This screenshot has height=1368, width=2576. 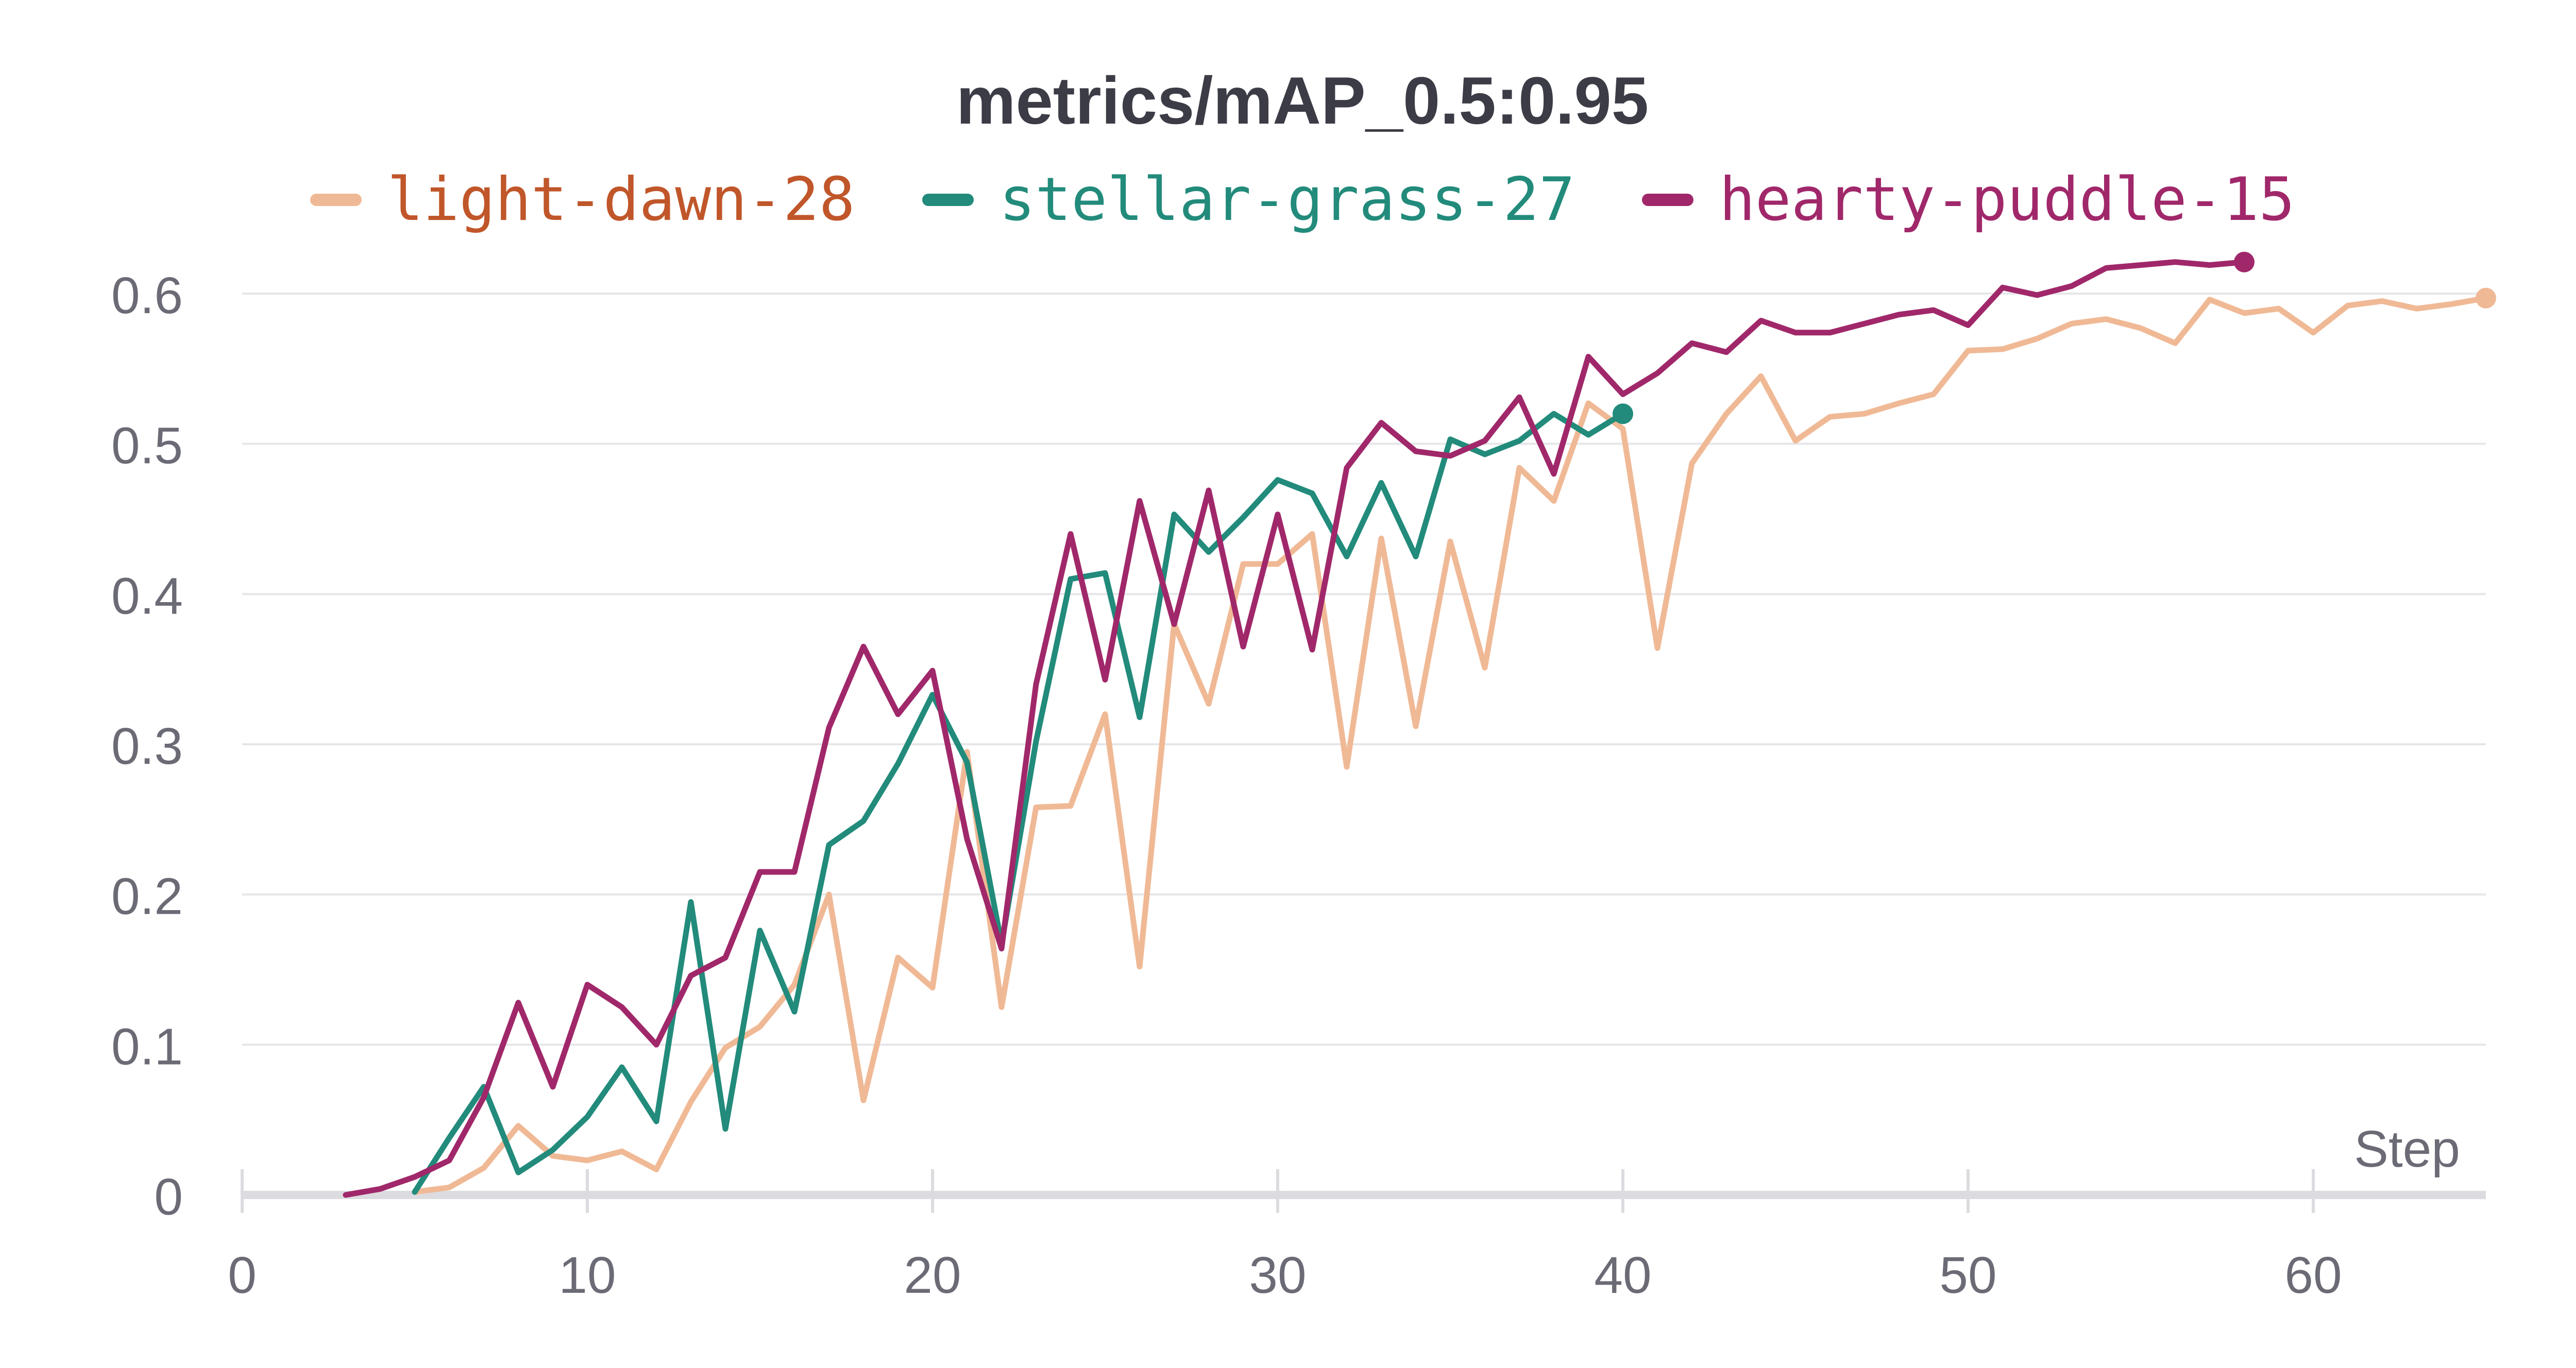 I want to click on x-tick-label: 40, so click(x=1622, y=1275).